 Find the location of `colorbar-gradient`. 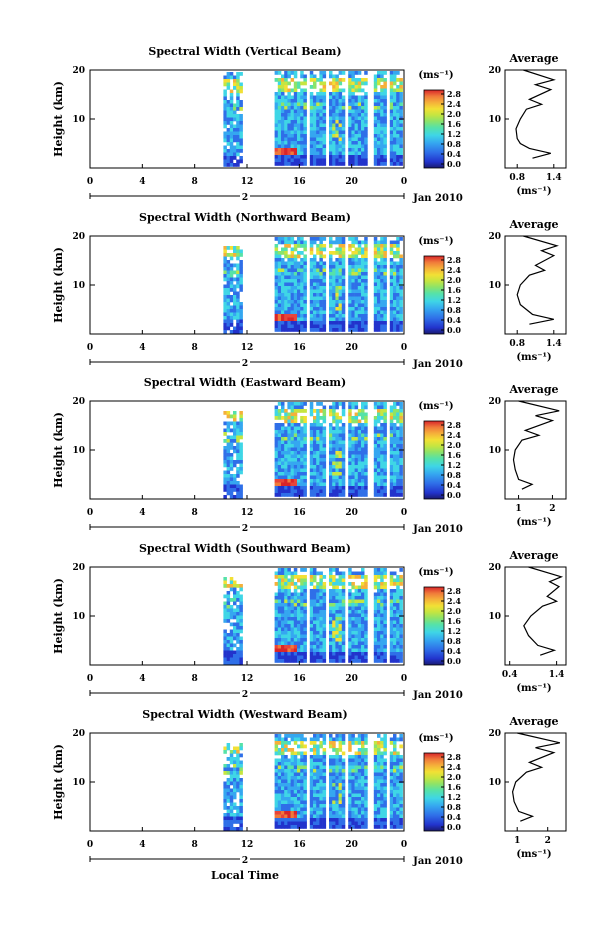

colorbar-gradient is located at coordinates (434, 295).